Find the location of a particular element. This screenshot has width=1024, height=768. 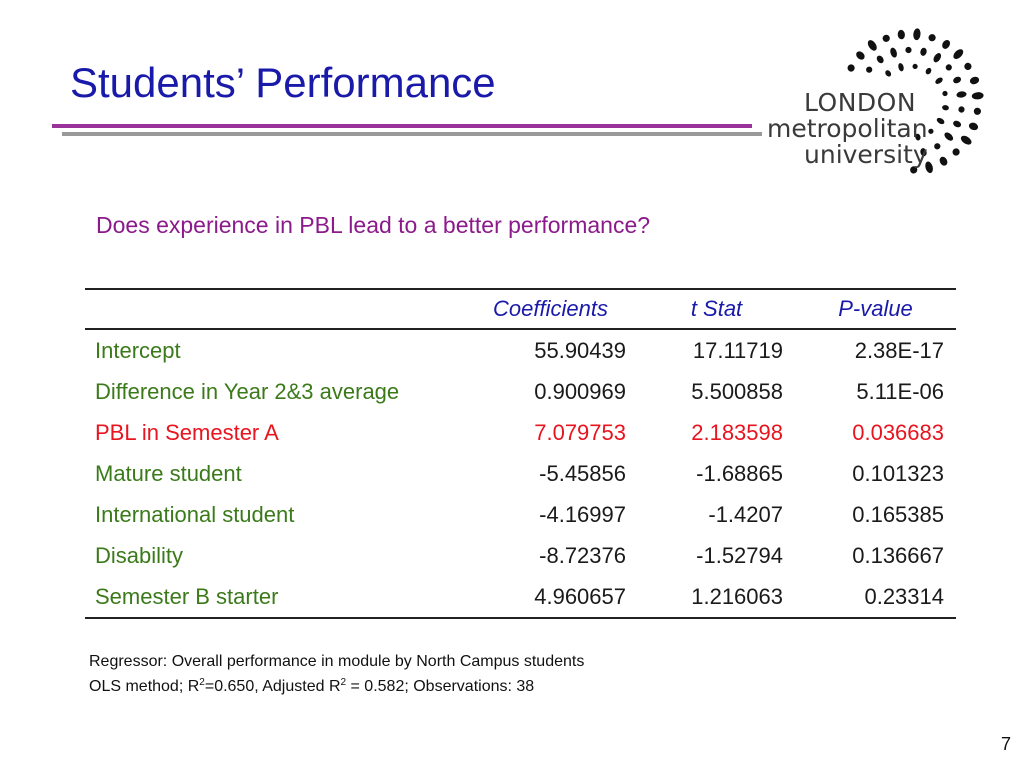

row-p-value: 0.23314 is located at coordinates (875, 597).